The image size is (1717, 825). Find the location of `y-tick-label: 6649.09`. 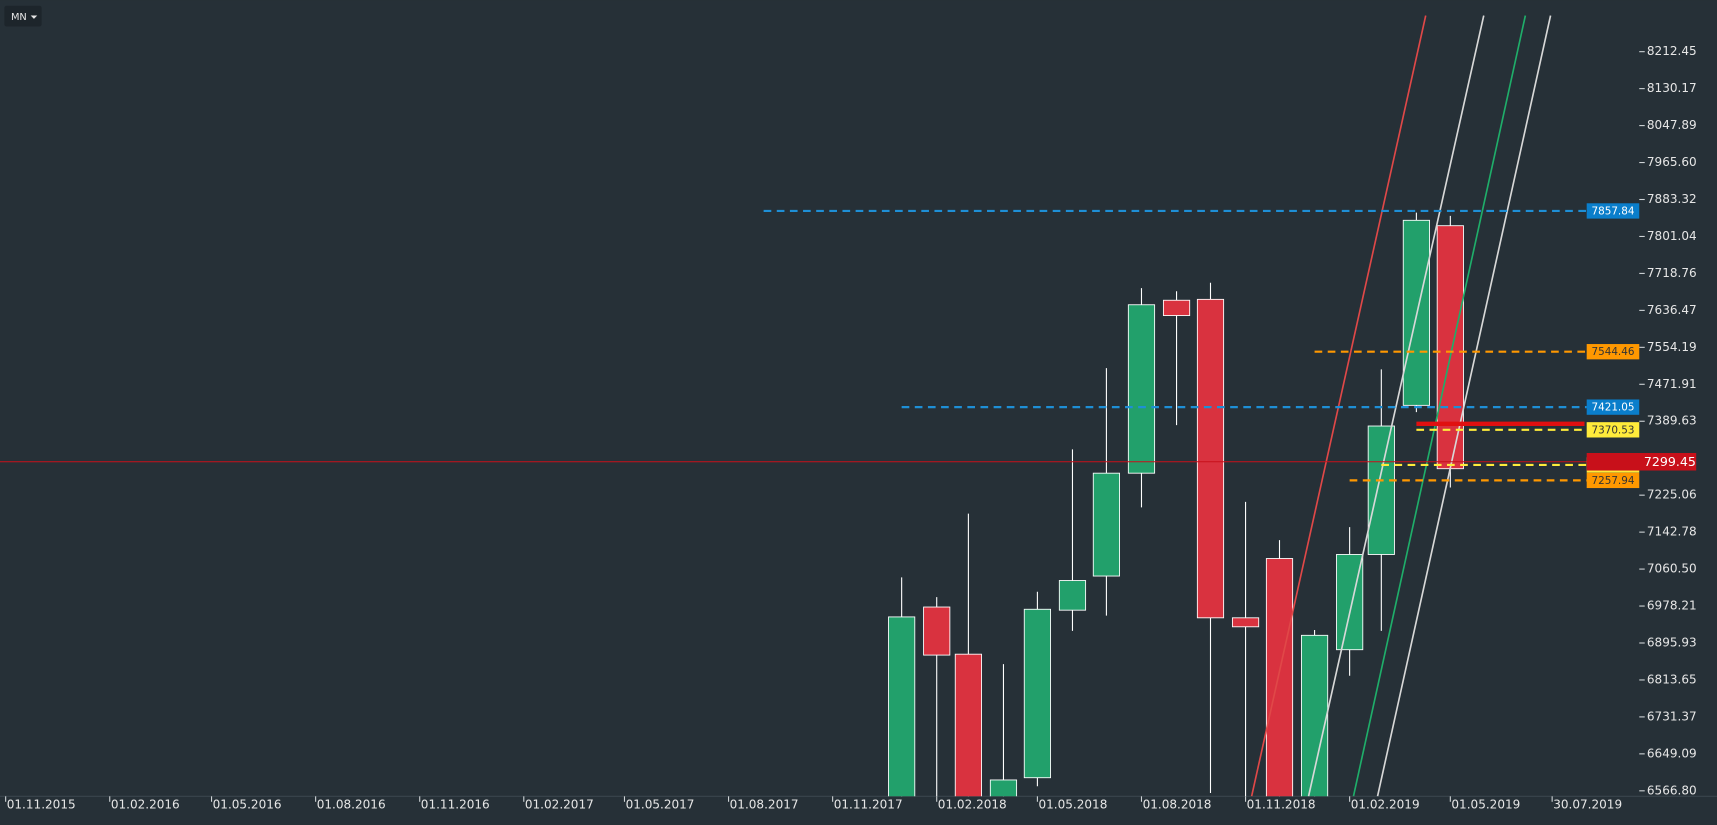

y-tick-label: 6649.09 is located at coordinates (1672, 753).